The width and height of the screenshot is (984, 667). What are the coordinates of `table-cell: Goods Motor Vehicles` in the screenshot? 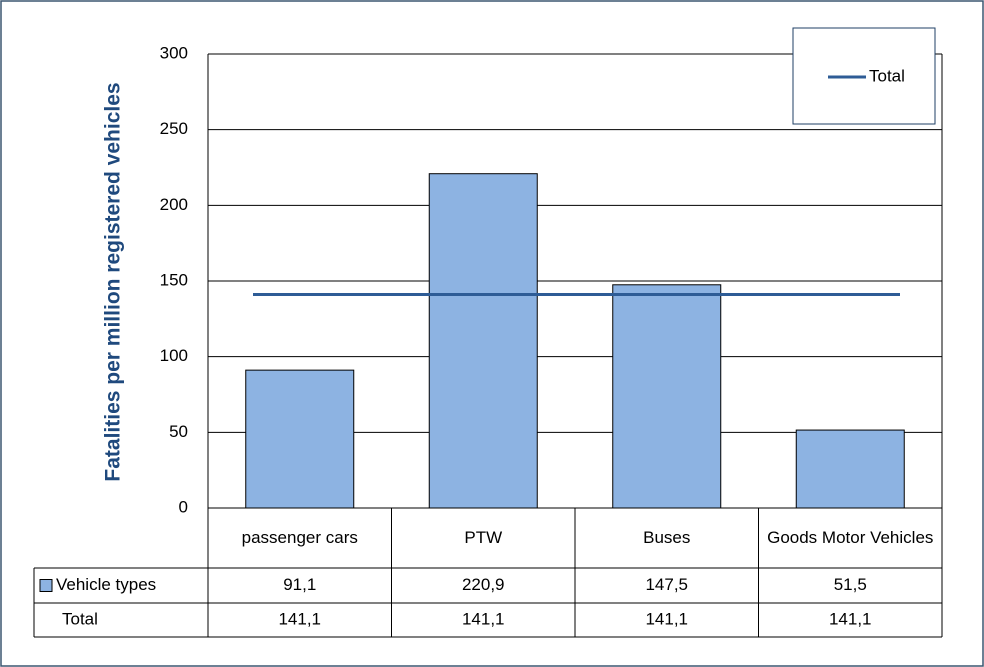 It's located at (850, 537).